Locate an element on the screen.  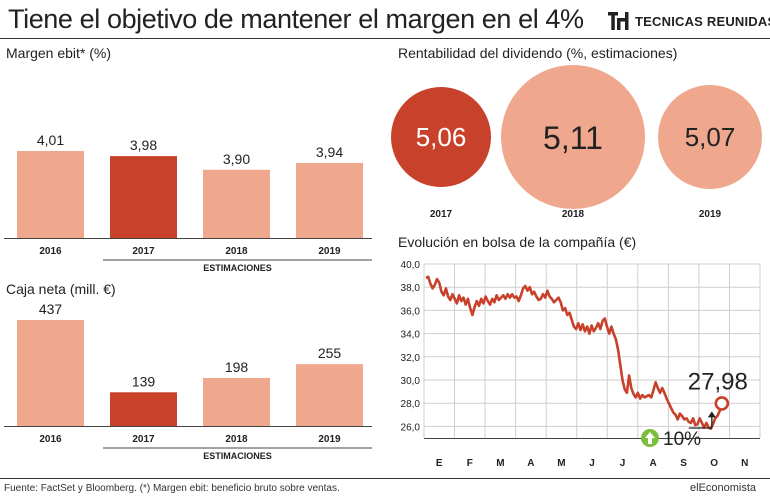
x-tick-label: F is located at coordinates (470, 463).